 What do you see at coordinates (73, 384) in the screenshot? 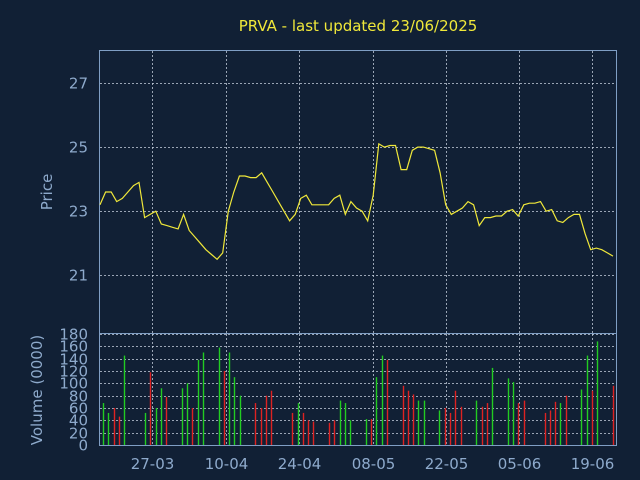
I see `volume-tick-label: 100` at bounding box center [73, 384].